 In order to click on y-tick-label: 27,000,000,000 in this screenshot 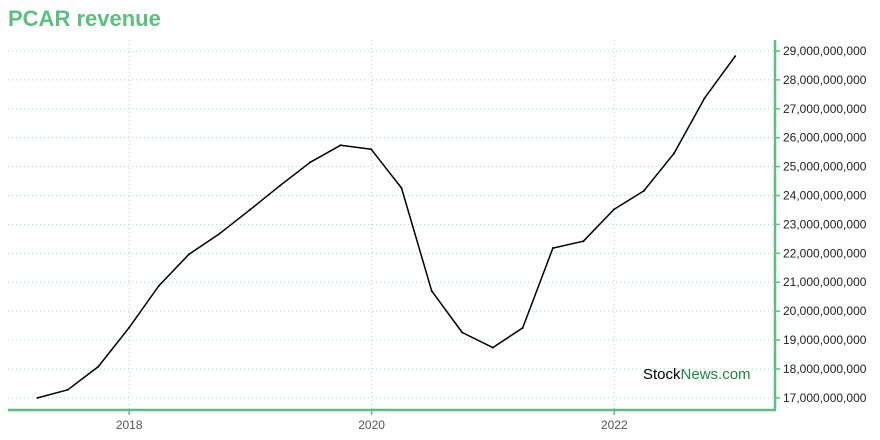, I will do `click(825, 109)`.